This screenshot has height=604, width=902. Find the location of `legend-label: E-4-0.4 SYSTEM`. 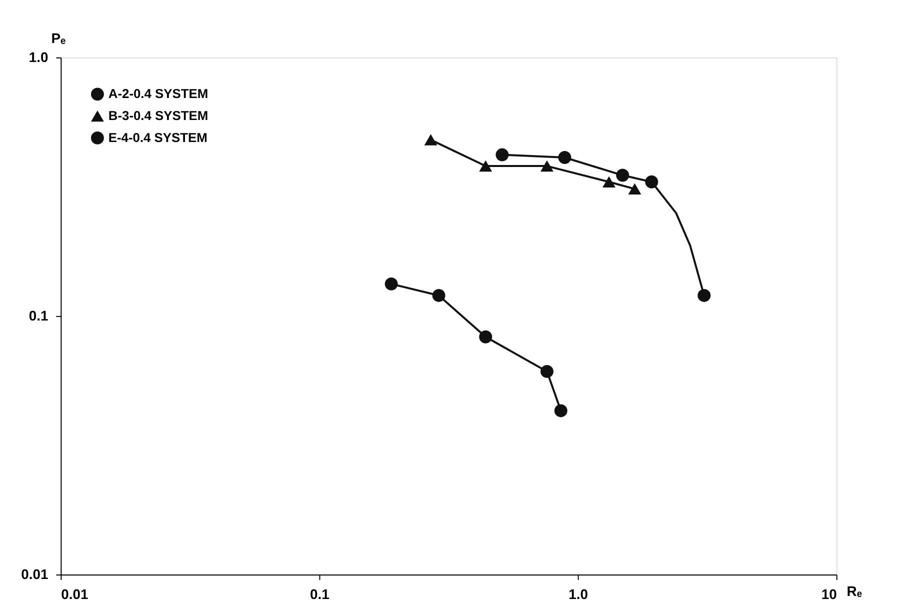

legend-label: E-4-0.4 SYSTEM is located at coordinates (158, 137).